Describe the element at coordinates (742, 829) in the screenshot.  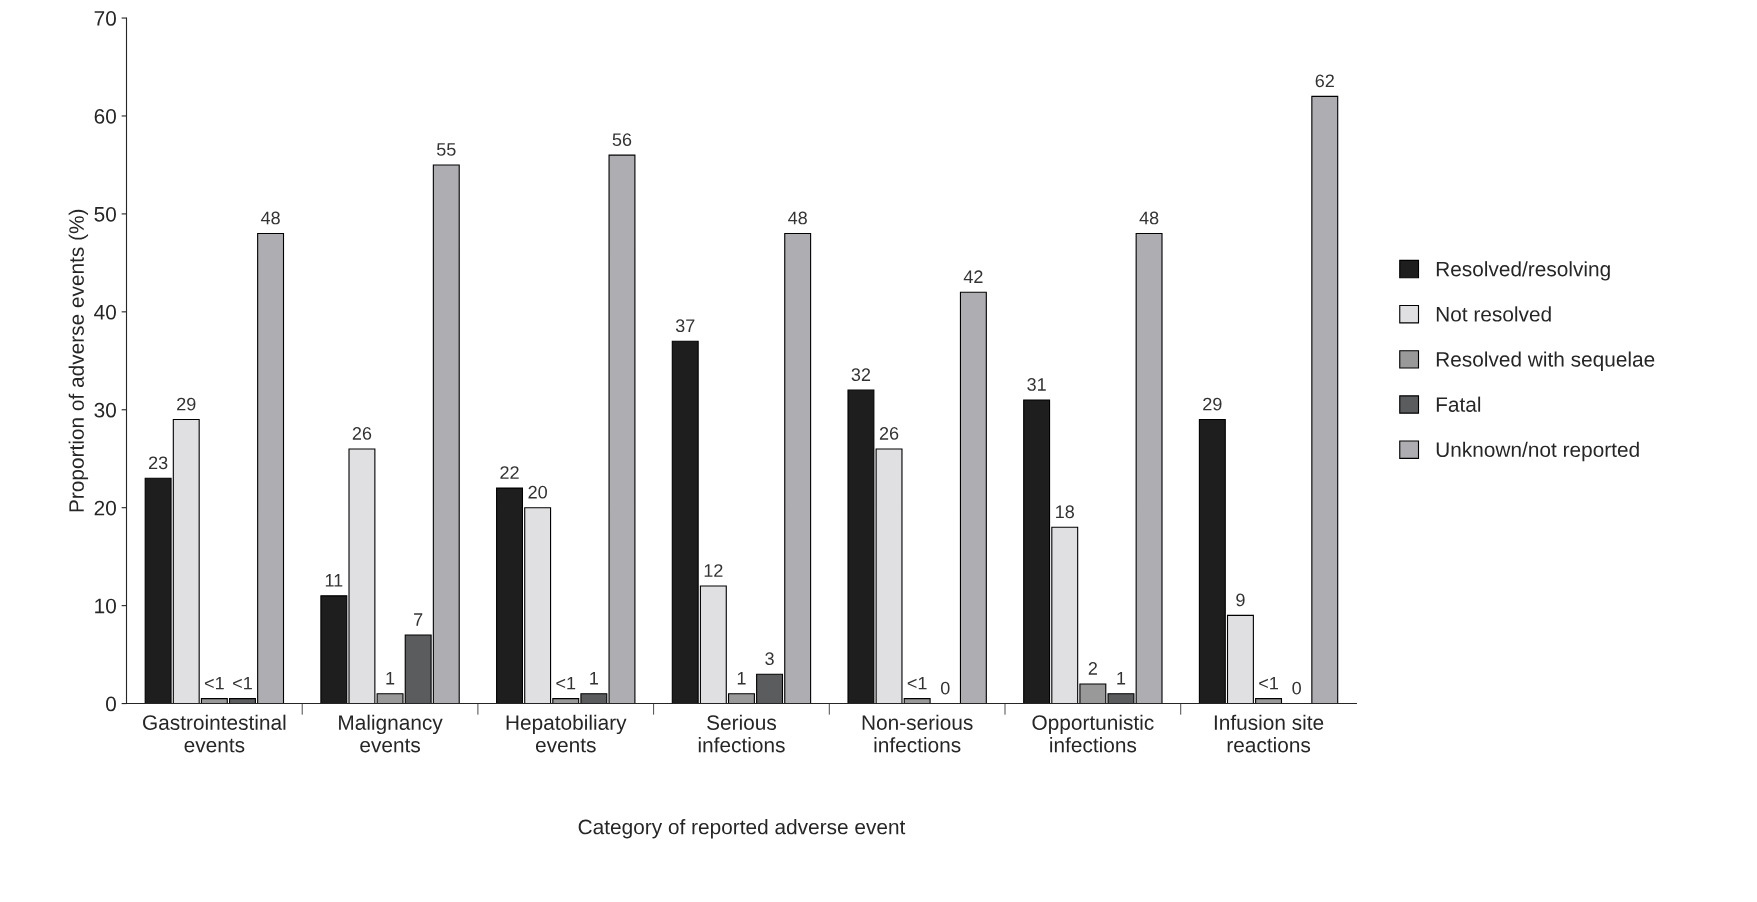
I see `x-axis-title: Category of reported adverse event` at that location.